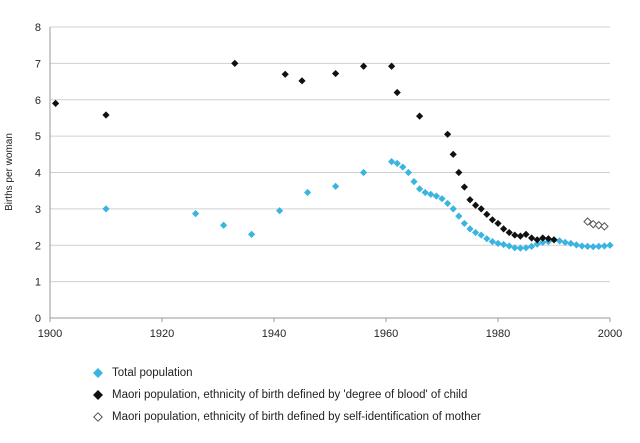 This screenshot has height=443, width=640. I want to click on x-tick-label: 1940, so click(274, 334).